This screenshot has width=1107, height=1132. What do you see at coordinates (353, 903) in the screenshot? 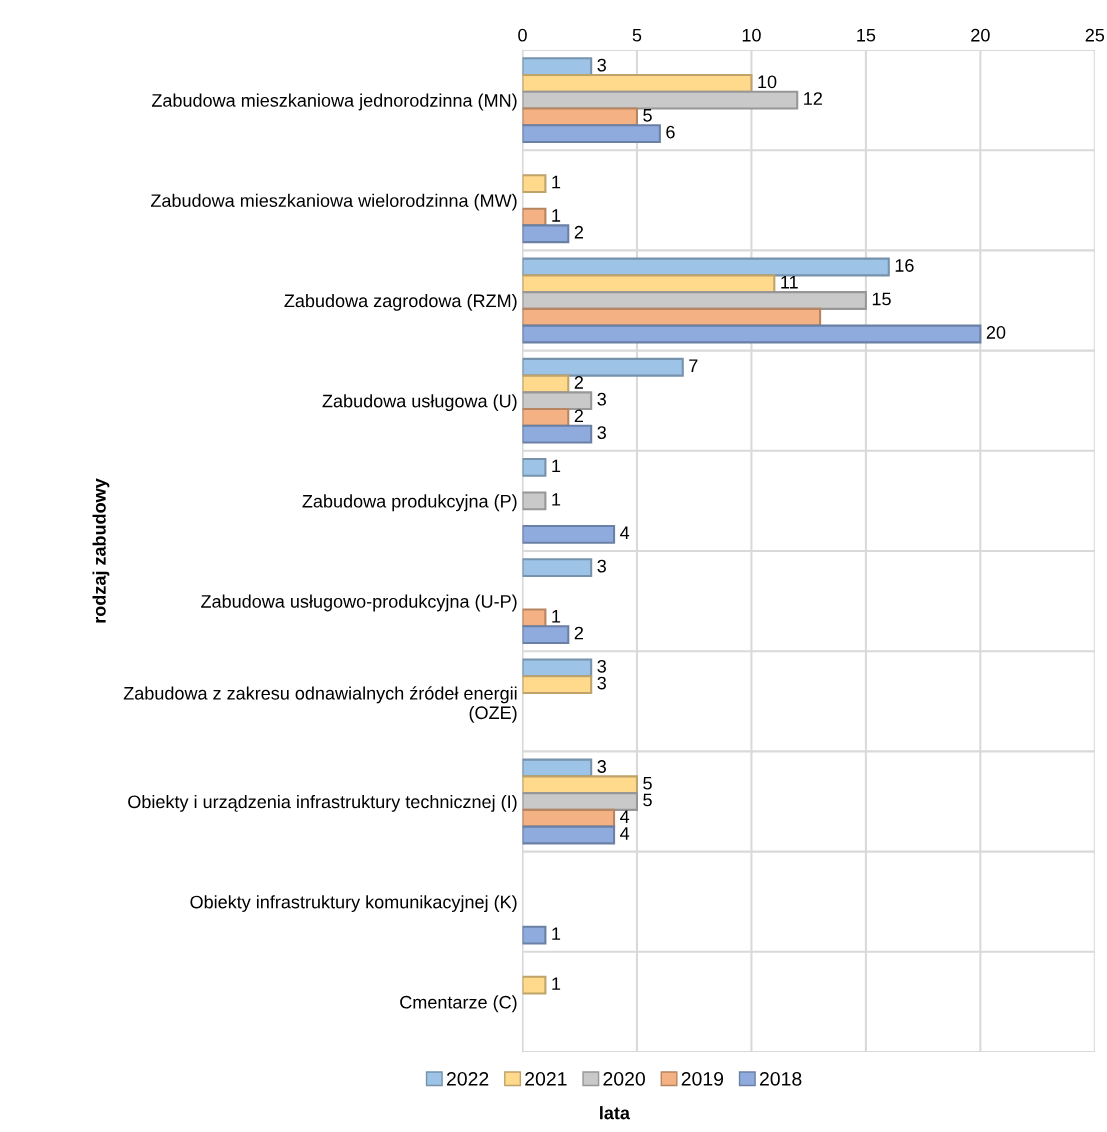
I see `y-tick-label: Obiekty infrastruktury komunikacyjnej (K)` at bounding box center [353, 903].